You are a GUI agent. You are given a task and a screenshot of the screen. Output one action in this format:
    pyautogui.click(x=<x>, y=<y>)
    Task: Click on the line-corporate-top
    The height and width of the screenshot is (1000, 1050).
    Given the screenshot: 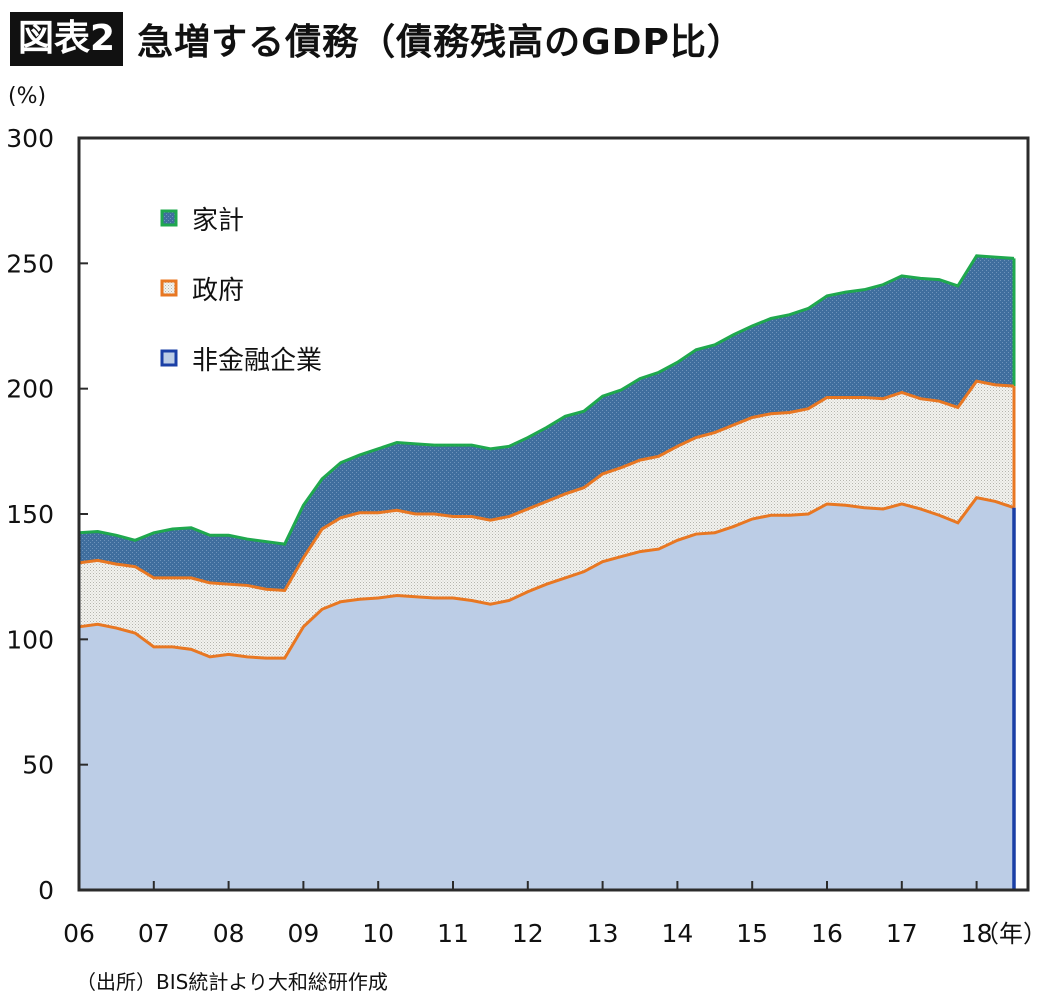 What is the action you would take?
    pyautogui.click(x=546, y=578)
    